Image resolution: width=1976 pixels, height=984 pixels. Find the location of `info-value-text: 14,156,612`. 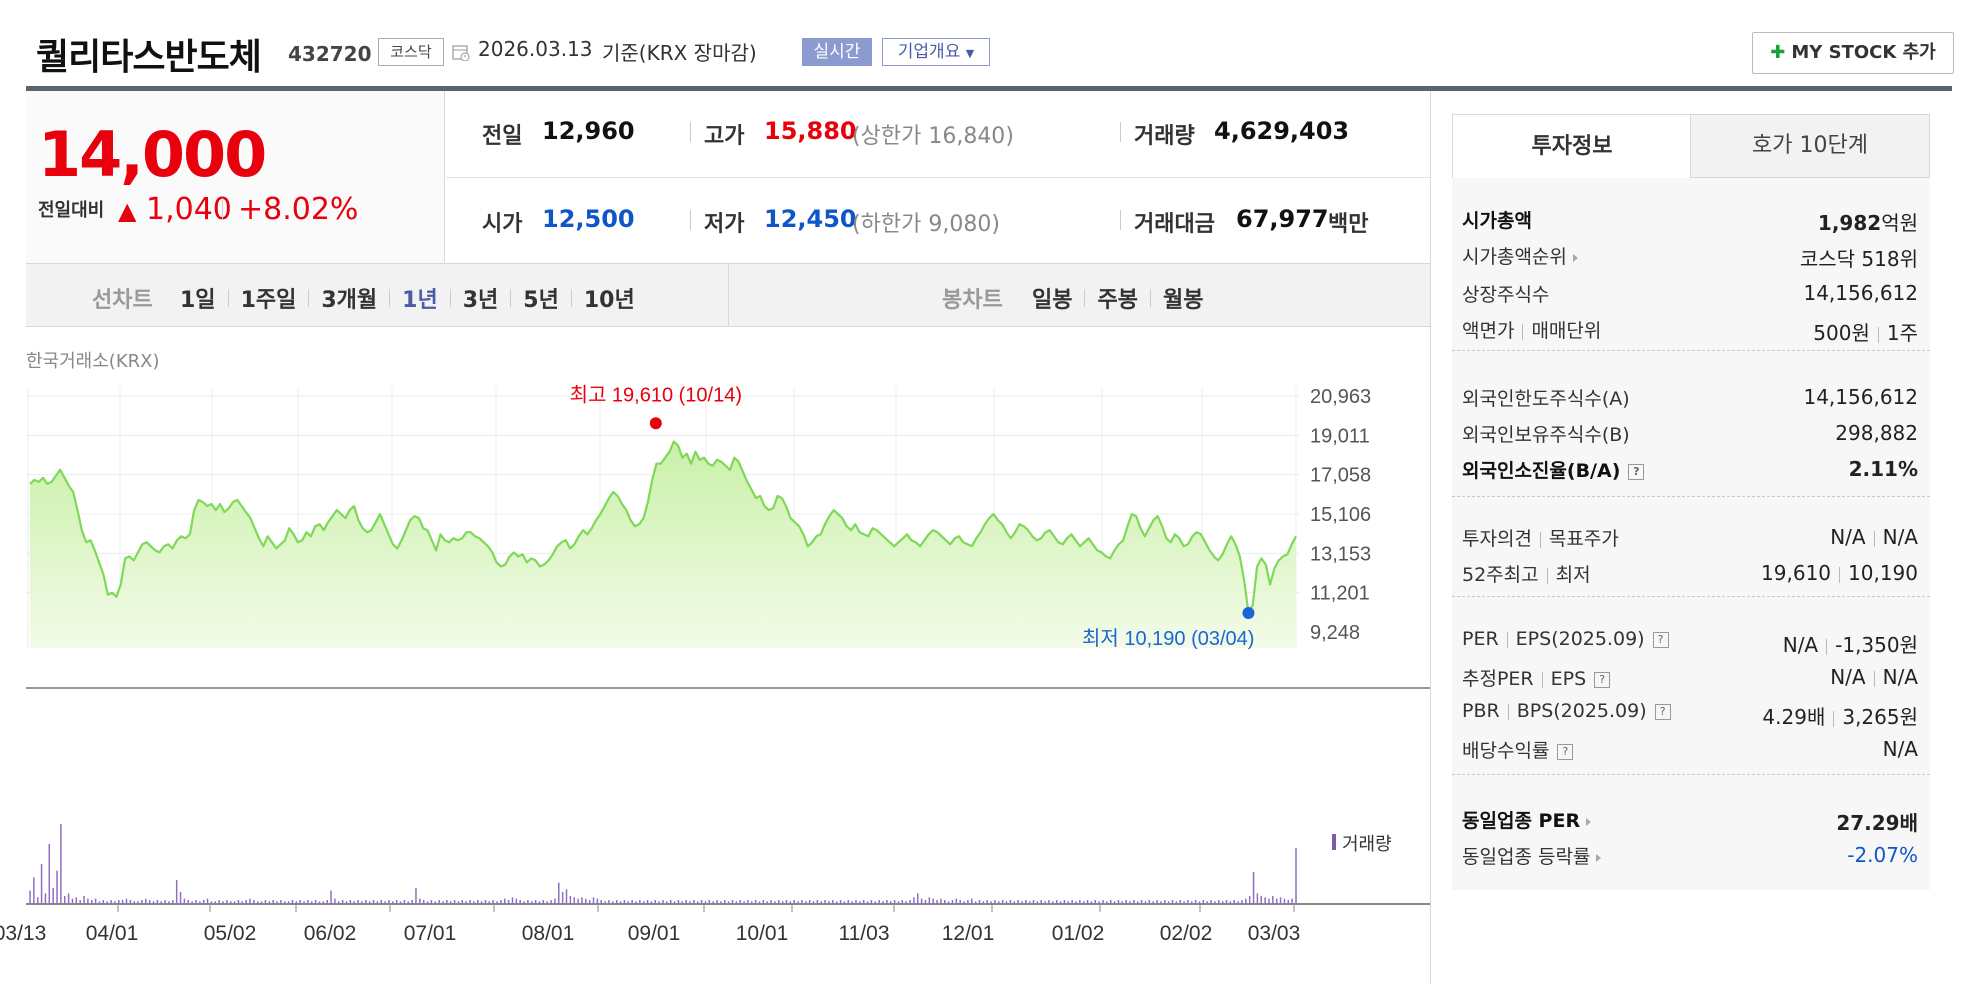

info-value-text: 14,156,612 is located at coordinates (1860, 397).